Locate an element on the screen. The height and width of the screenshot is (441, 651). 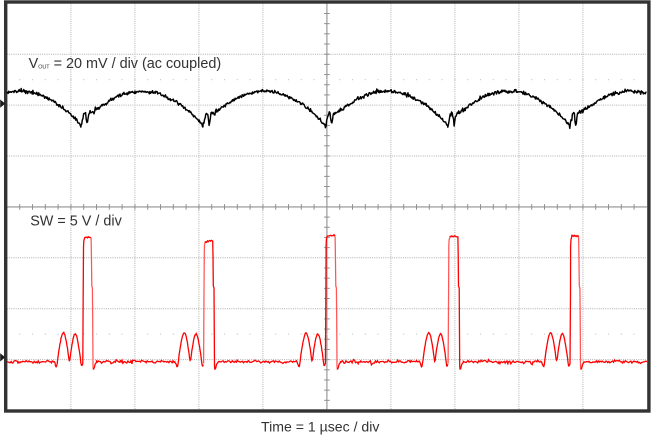
svg-text:VOUT = 20 mV / div (ac coupled: VOUT = 20 mV / div (ac coupled) is located at coordinates (125, 64).